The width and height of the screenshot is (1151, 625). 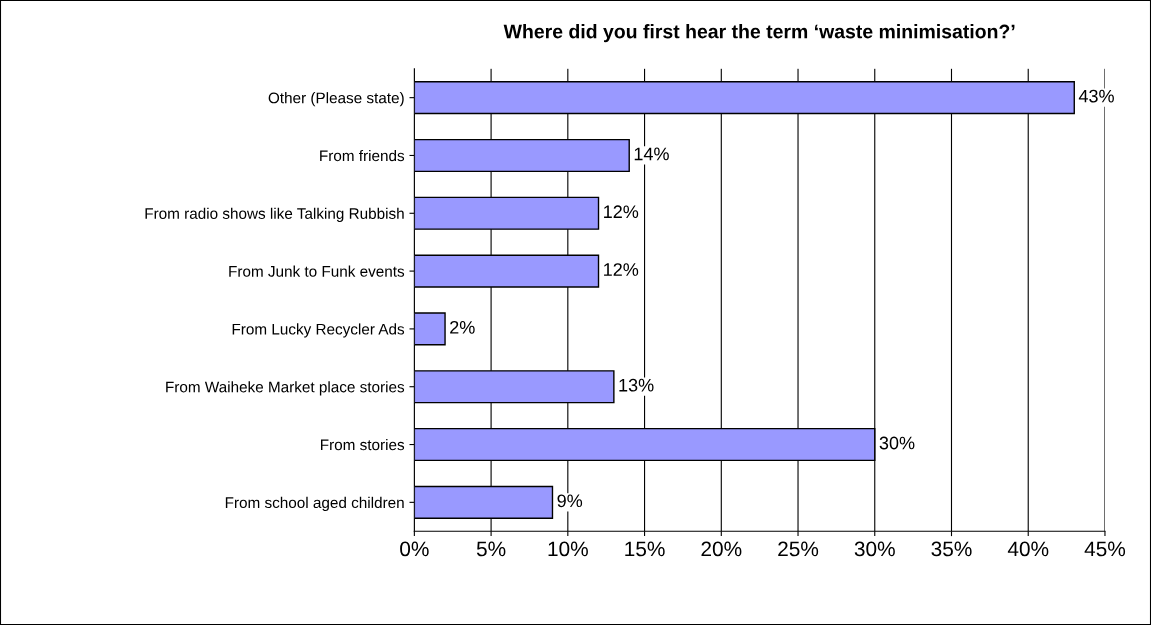 I want to click on data-label: 14%, so click(x=651, y=154).